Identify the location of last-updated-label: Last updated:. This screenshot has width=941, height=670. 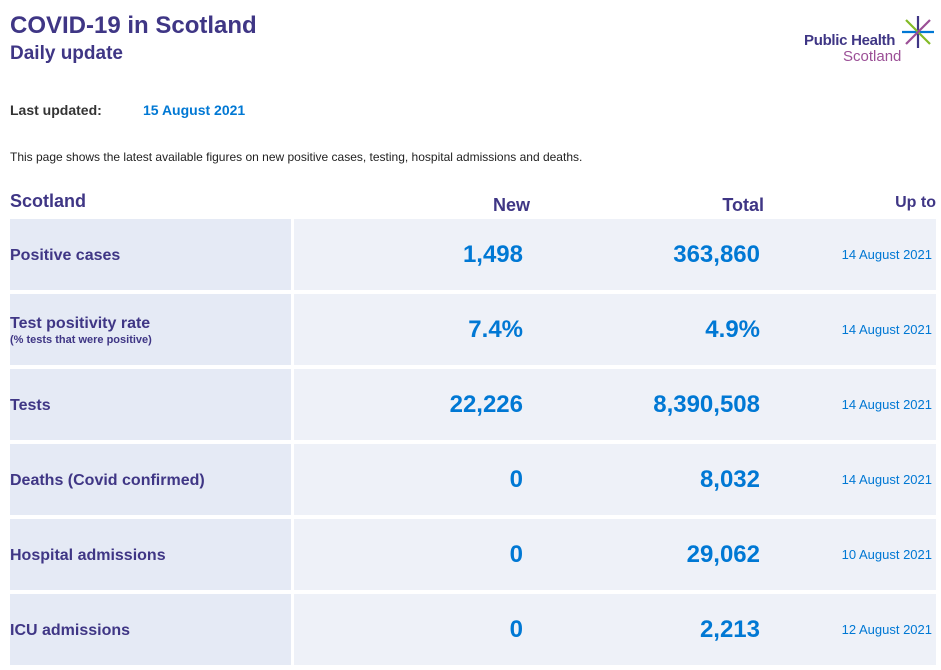
(56, 110).